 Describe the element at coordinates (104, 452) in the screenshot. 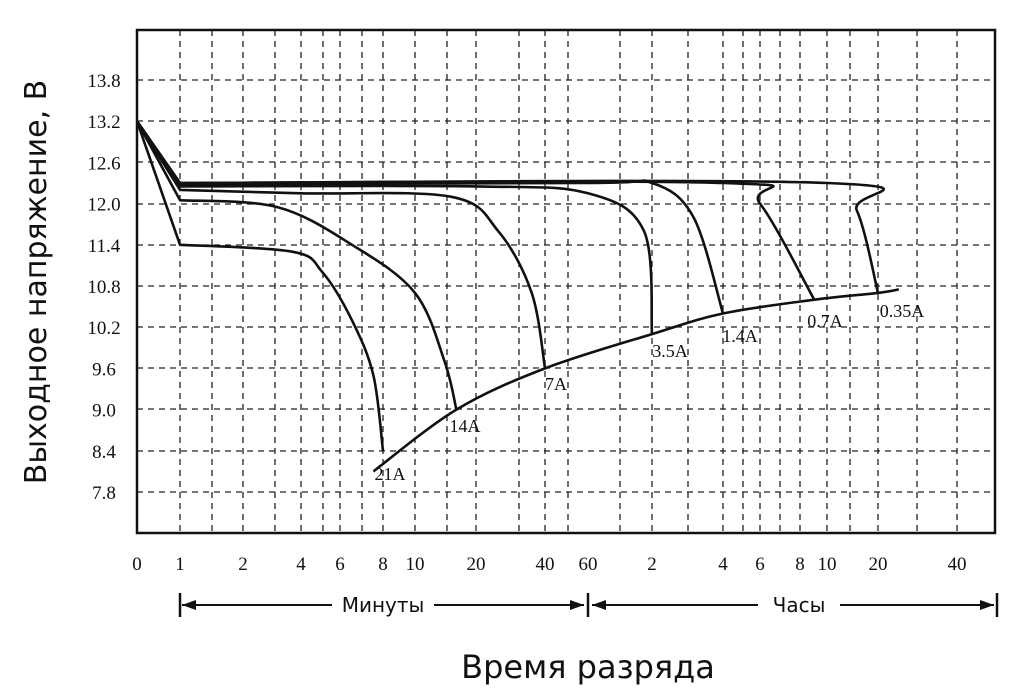

I see `y-tick-label: 8.4` at that location.